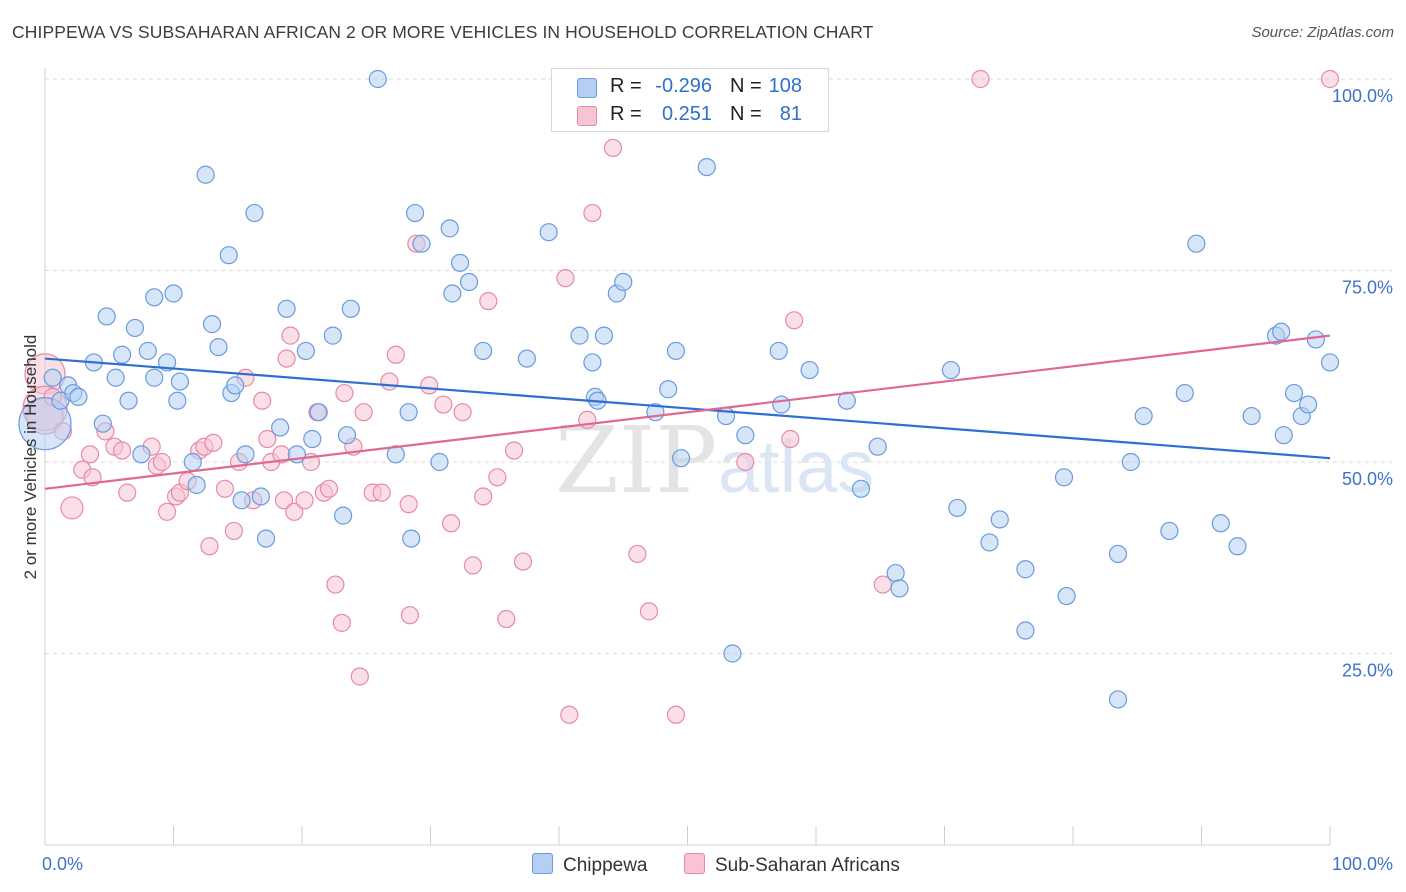 This screenshot has height=892, width=1406. I want to click on x-tick-label: 100.0%, so click(1362, 864).